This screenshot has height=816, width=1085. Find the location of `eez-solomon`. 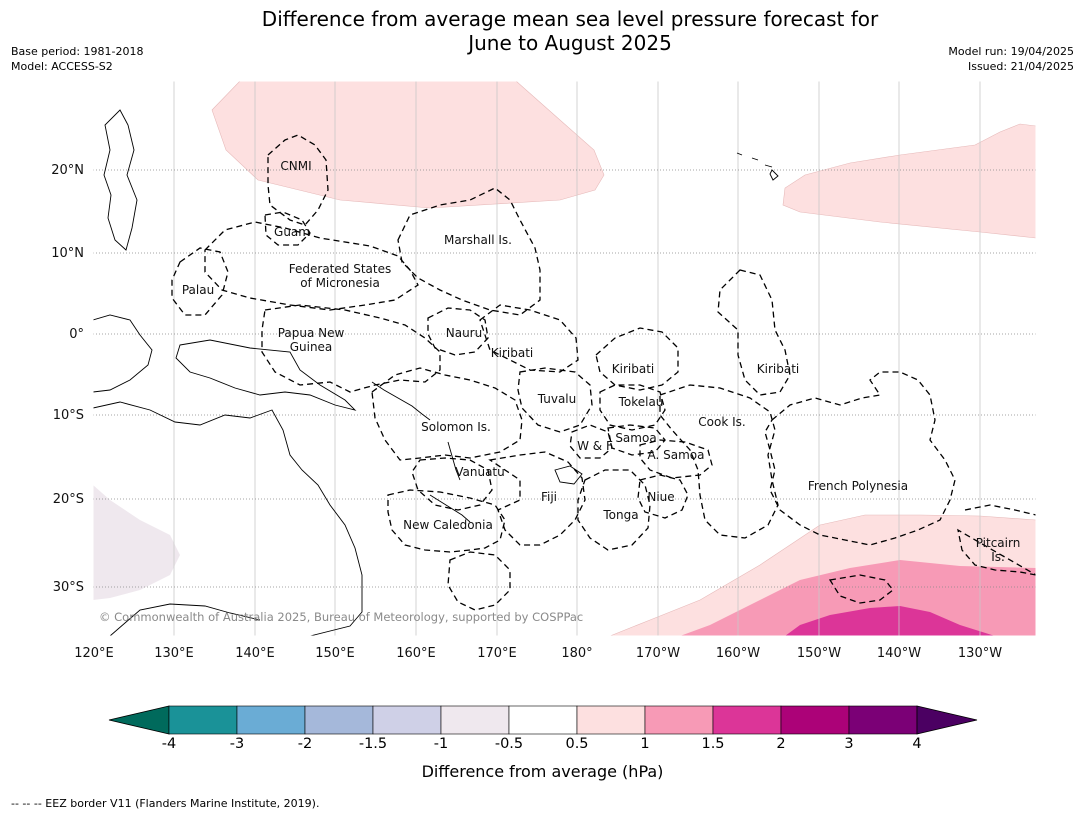

eez-solomon is located at coordinates (447, 414).